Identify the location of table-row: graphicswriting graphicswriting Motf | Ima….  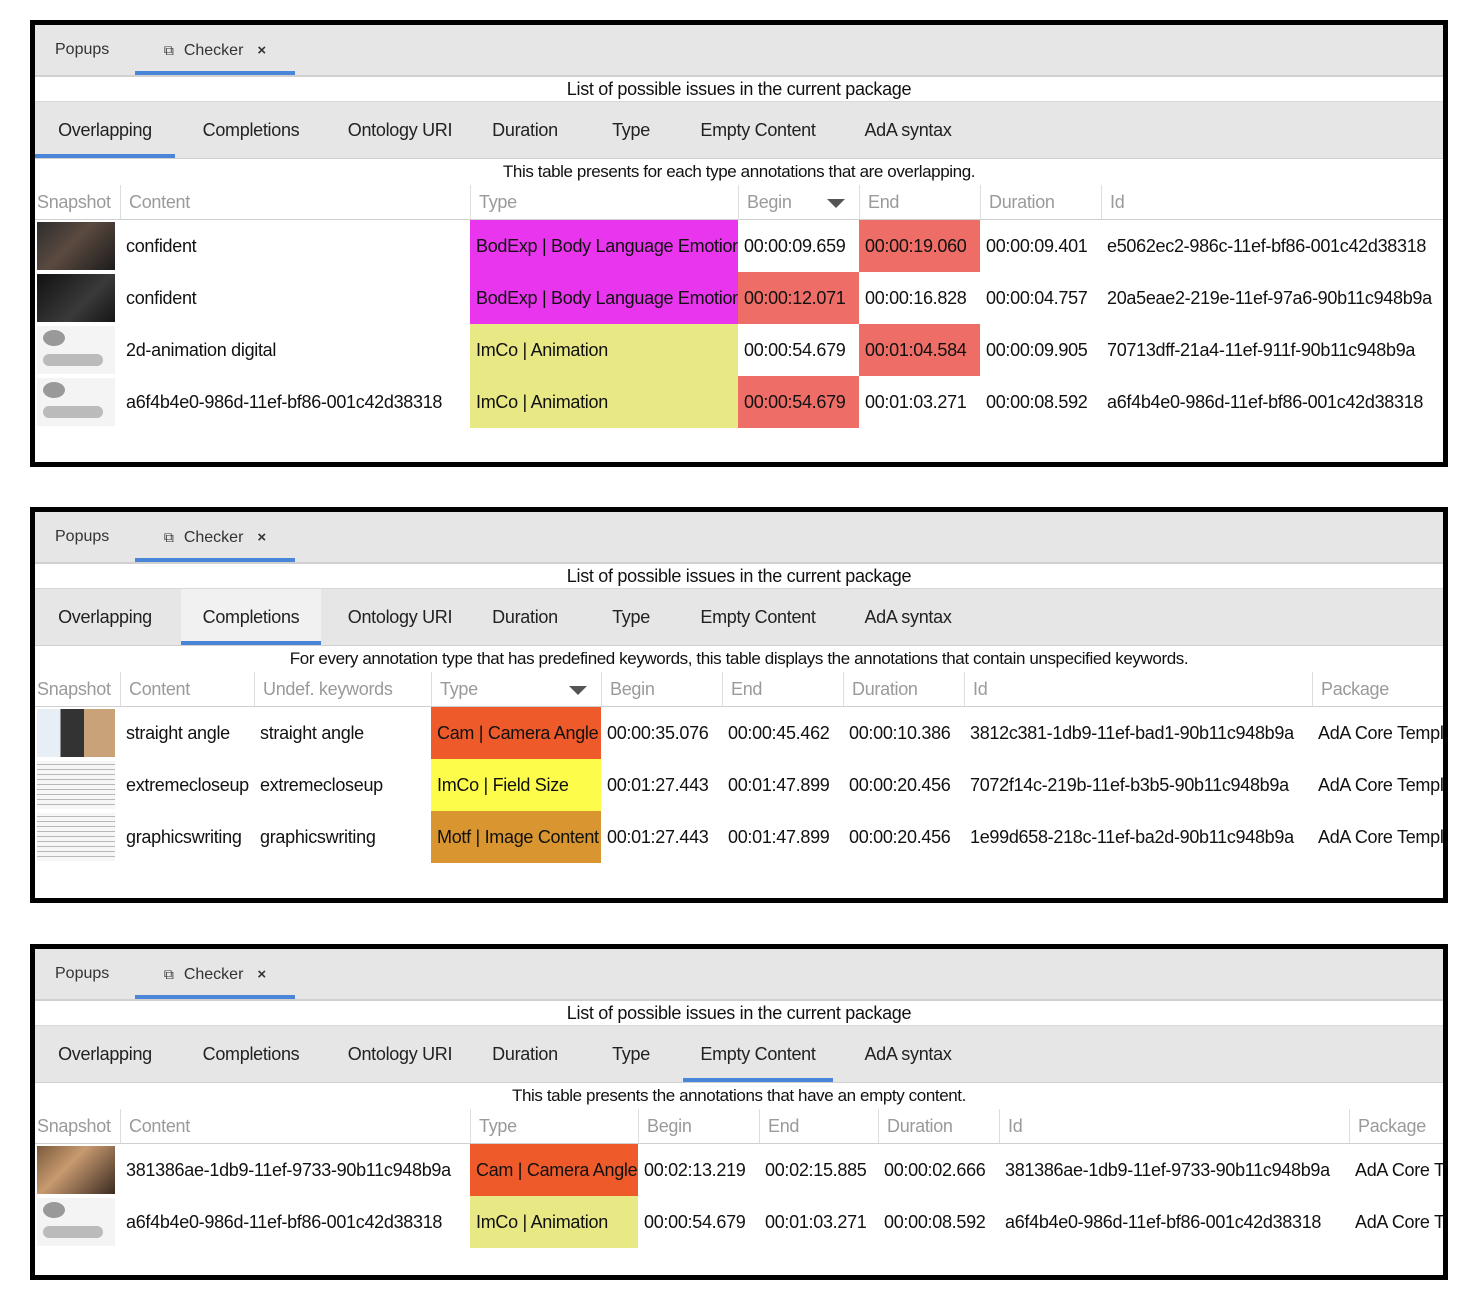
(739, 837).